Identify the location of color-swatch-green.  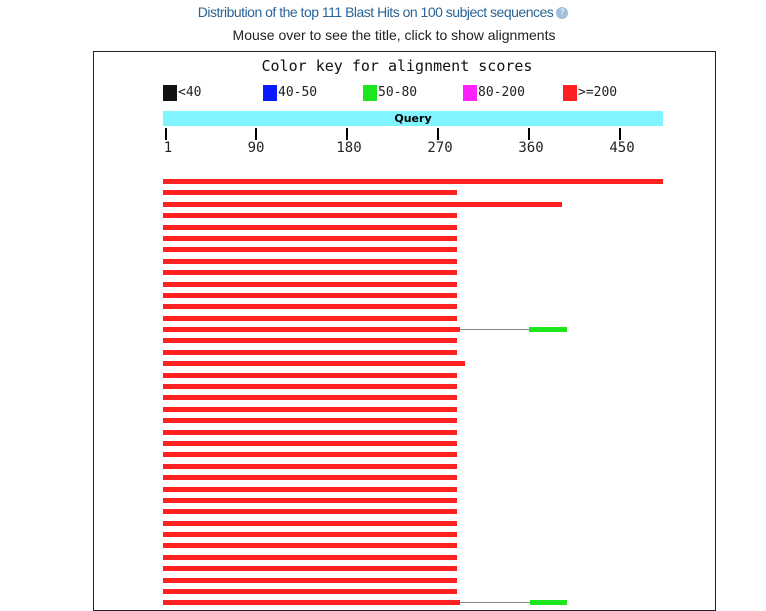
(370, 93).